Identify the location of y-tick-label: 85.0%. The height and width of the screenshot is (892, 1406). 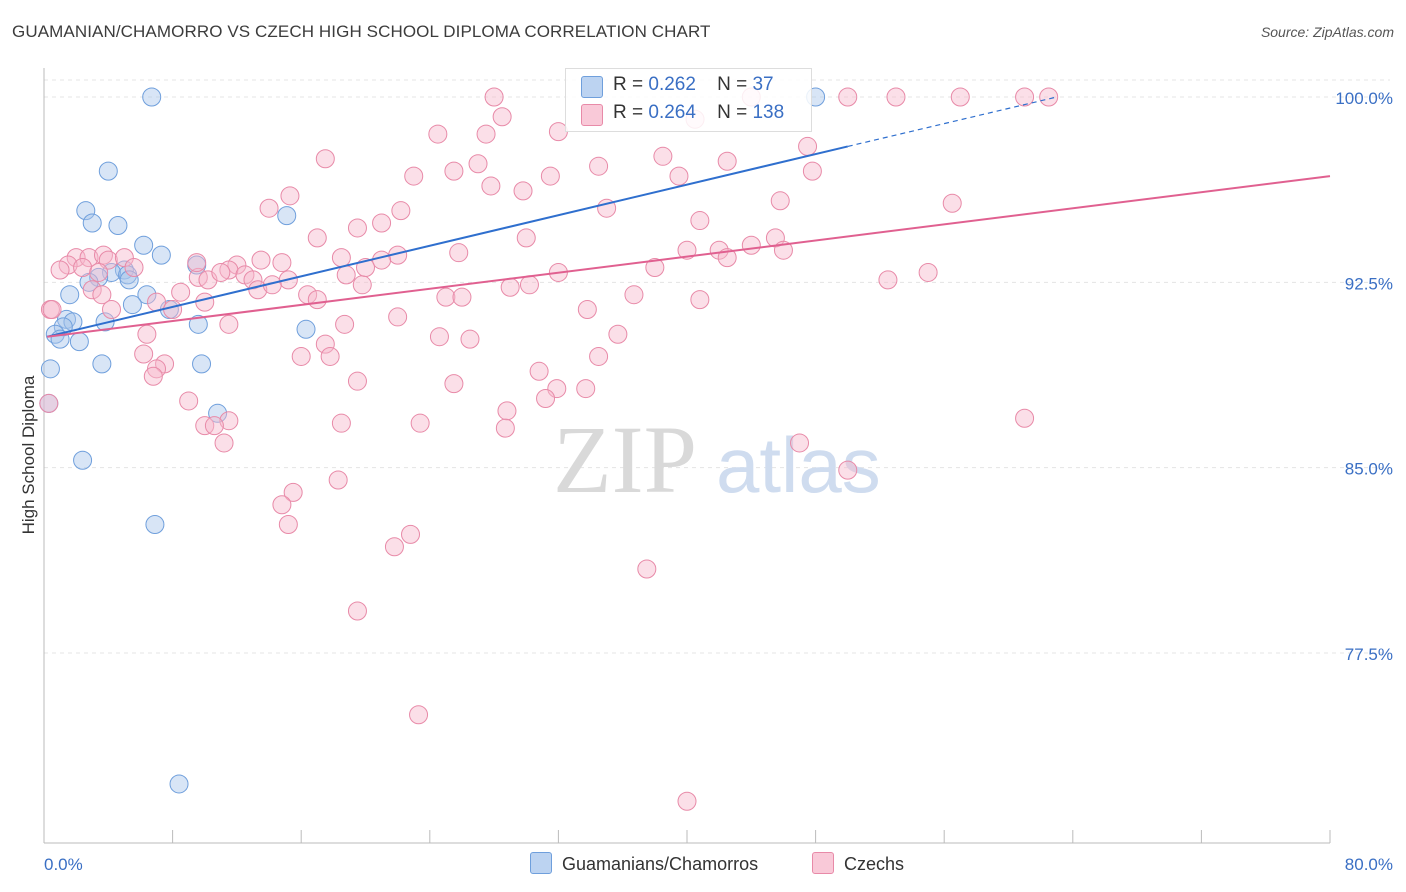
(1369, 469).